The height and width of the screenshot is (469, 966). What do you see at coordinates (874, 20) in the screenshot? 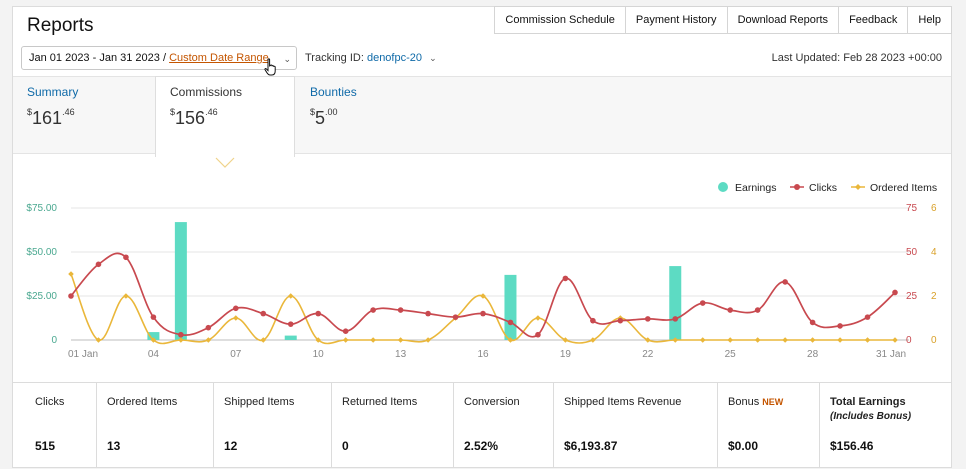
I see `feedback-button: Feedback` at bounding box center [874, 20].